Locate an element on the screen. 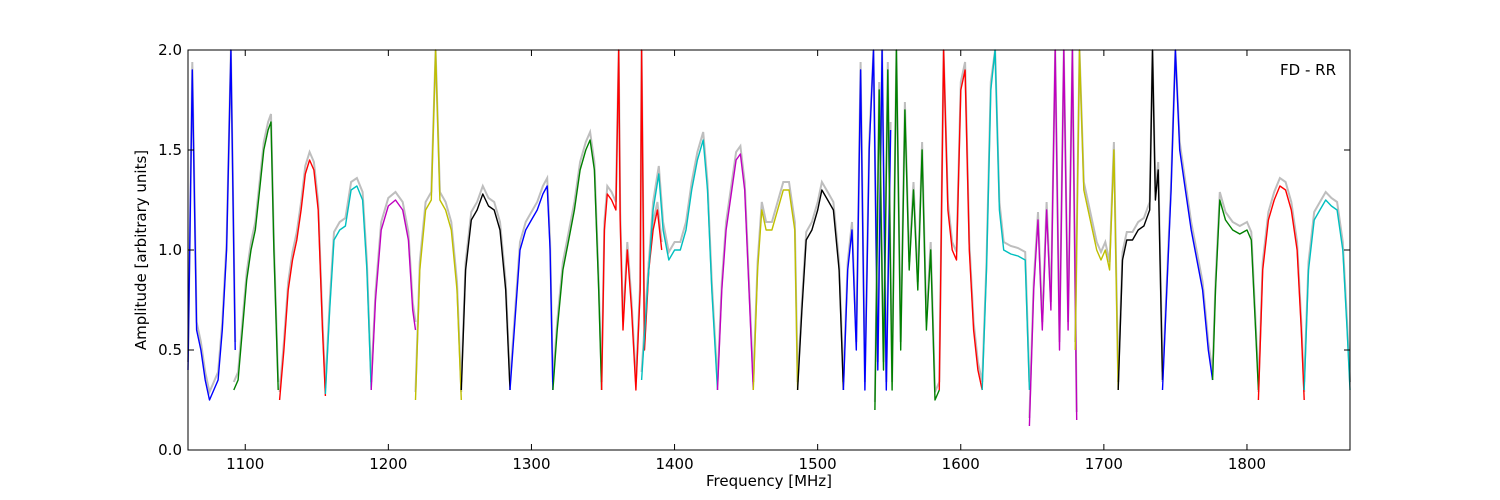 The width and height of the screenshot is (1500, 500). x-tick-label: 1300 is located at coordinates (531, 464).